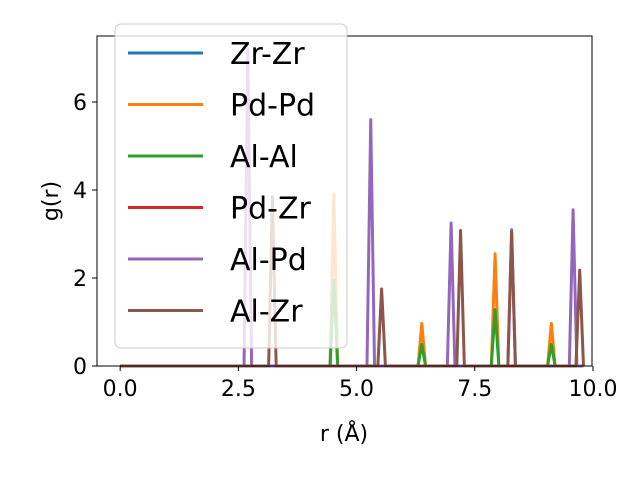 Image resolution: width=640 pixels, height=480 pixels. I want to click on x-tick-label: 10.0, so click(592, 389).